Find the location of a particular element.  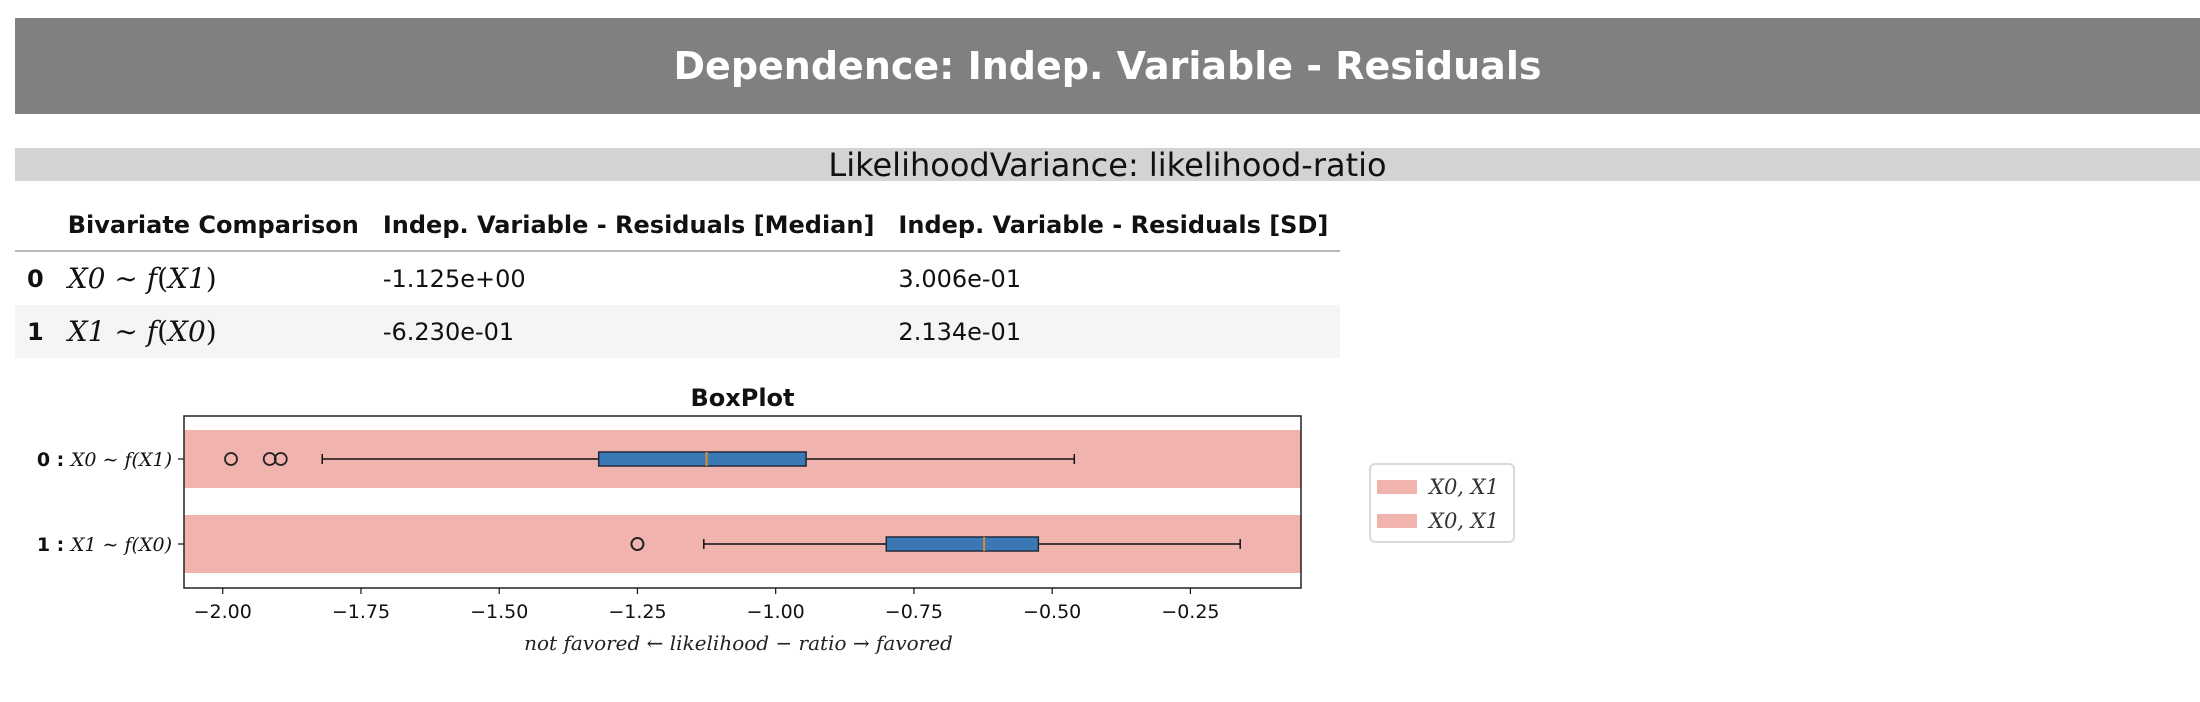

comparison-cell: X0 ∼ f(X1) is located at coordinates (213, 278).